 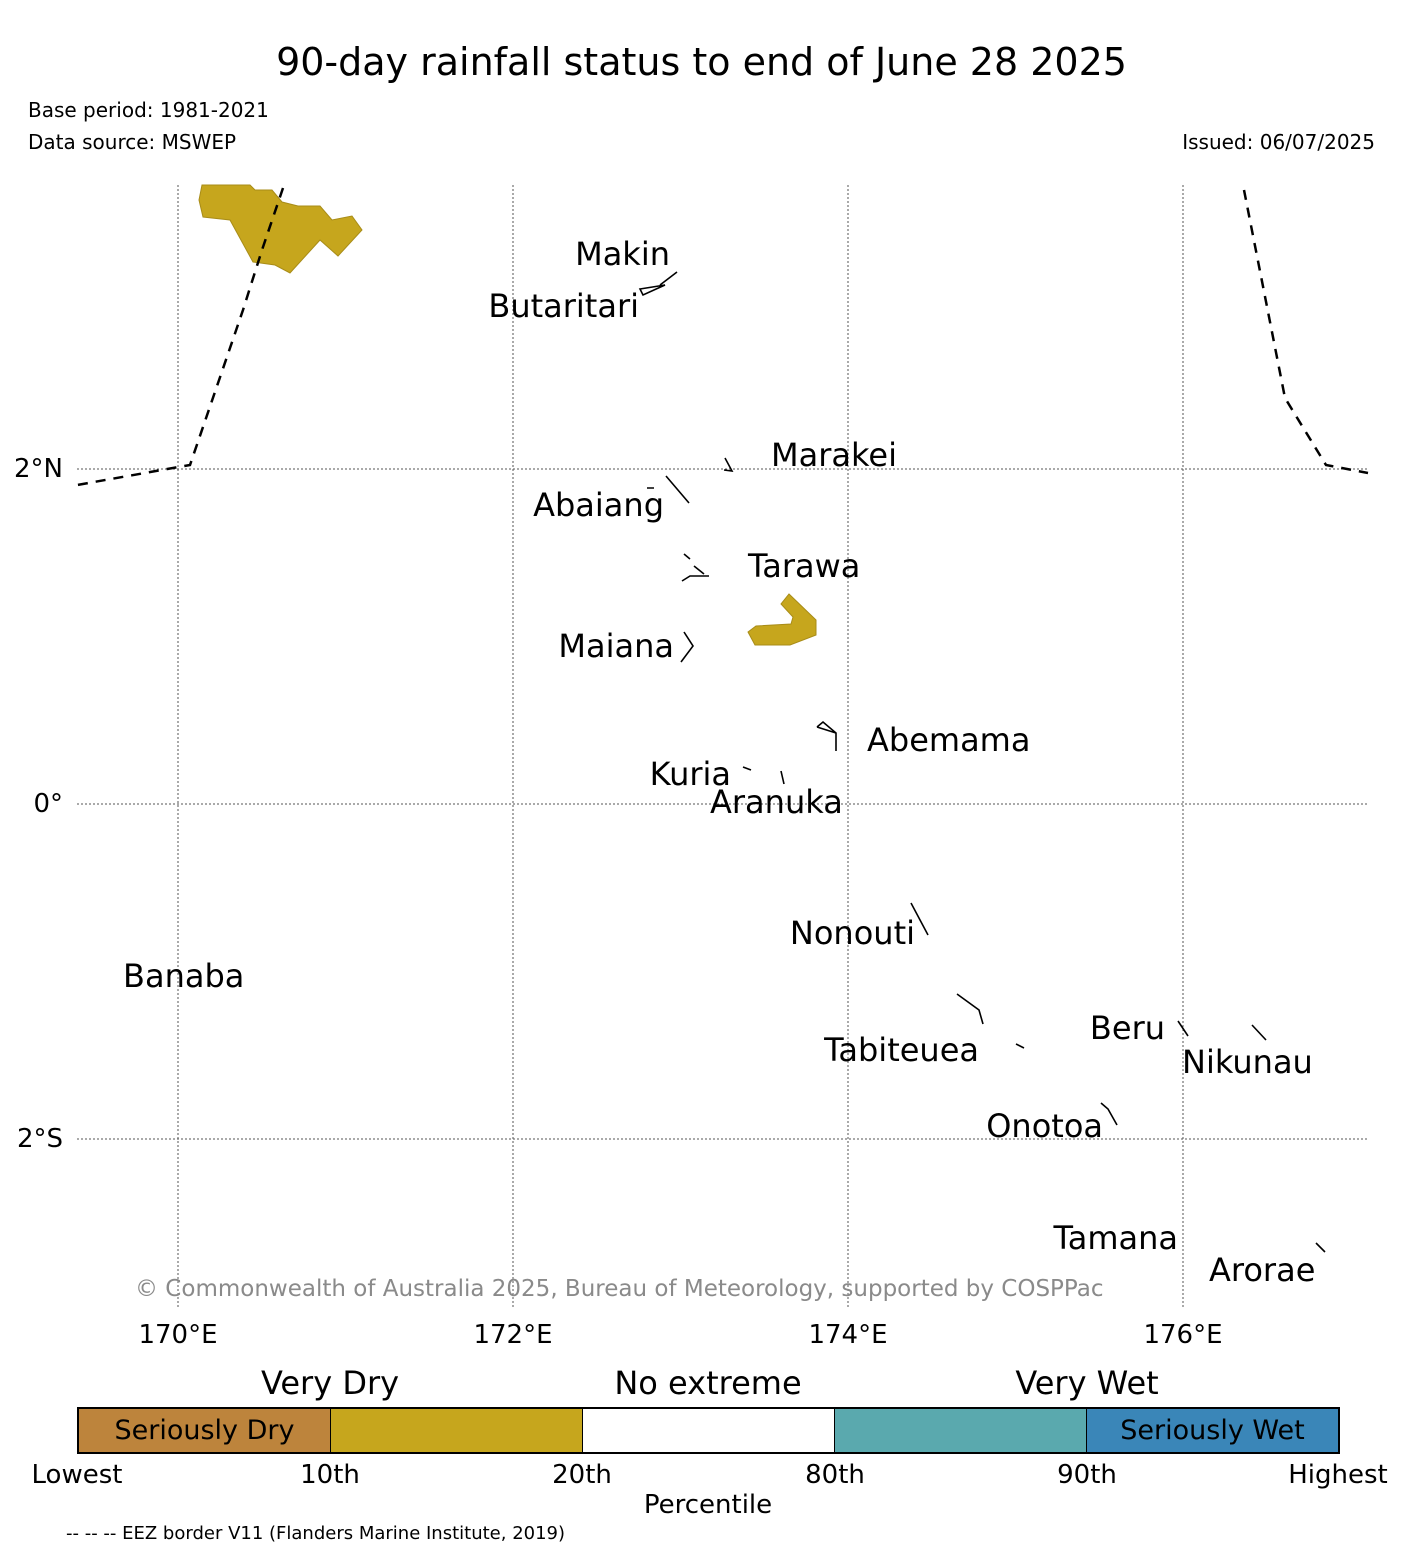 What do you see at coordinates (48, 804) in the screenshot?
I see `lat-label-0: 0°` at bounding box center [48, 804].